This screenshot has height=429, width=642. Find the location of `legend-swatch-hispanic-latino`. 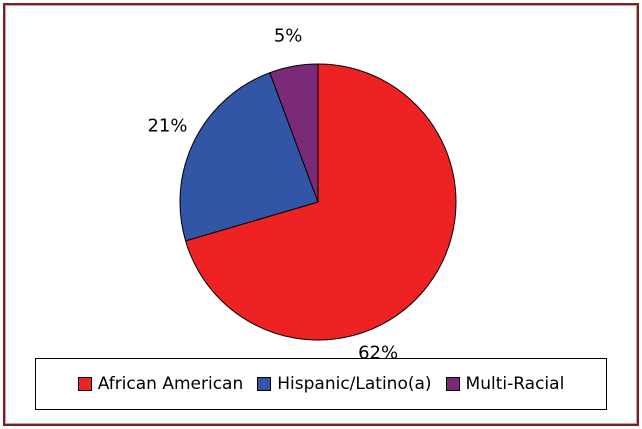

legend-swatch-hispanic-latino is located at coordinates (264, 384).